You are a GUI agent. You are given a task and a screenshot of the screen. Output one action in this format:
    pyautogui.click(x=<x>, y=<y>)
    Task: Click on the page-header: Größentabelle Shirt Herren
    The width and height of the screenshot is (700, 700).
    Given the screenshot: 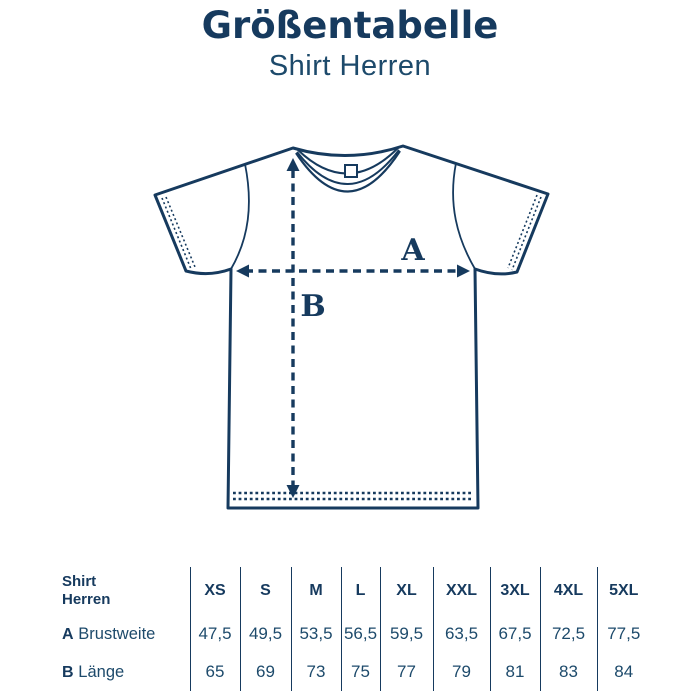 What is the action you would take?
    pyautogui.click(x=350, y=43)
    